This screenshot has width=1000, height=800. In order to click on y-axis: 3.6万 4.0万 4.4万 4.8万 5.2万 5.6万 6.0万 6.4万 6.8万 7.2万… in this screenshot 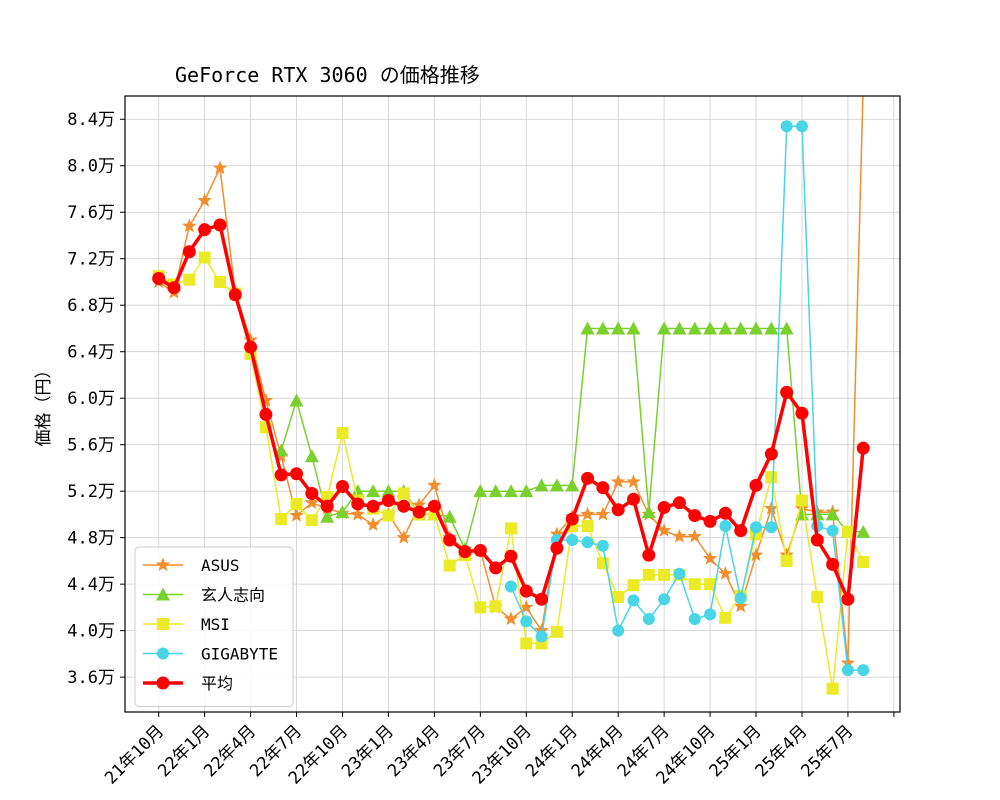, I will do `click(96, 399)`.